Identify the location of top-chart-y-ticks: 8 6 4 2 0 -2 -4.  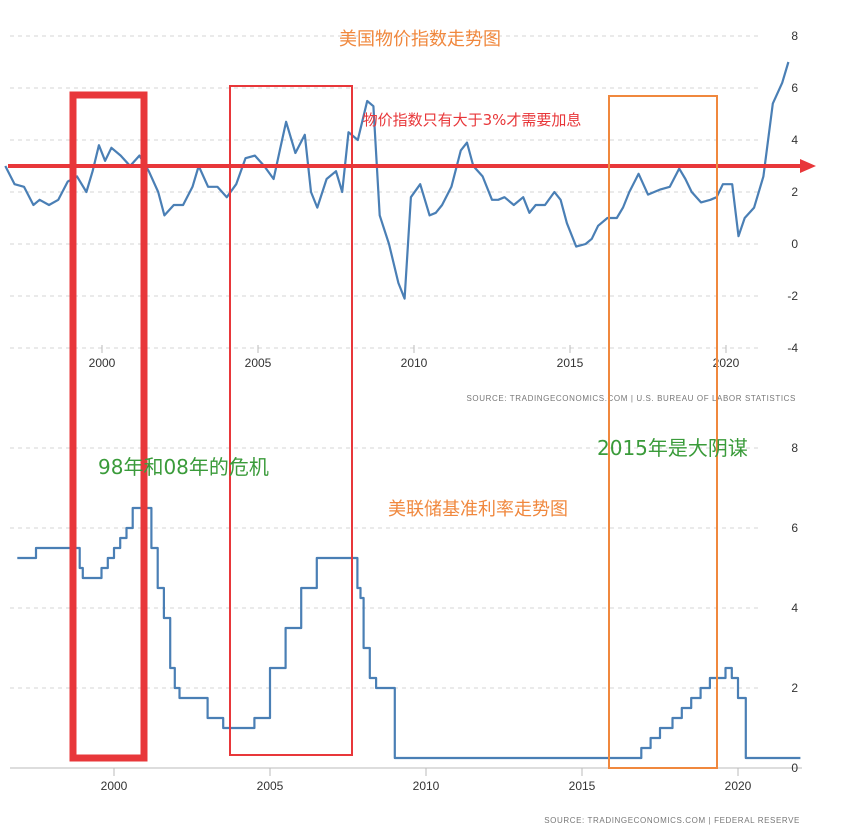
(792, 192).